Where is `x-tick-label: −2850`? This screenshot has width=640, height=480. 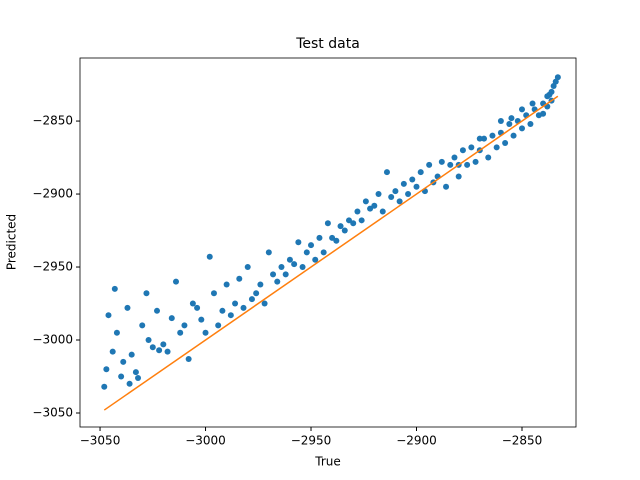 x-tick-label: −2850 is located at coordinates (522, 441).